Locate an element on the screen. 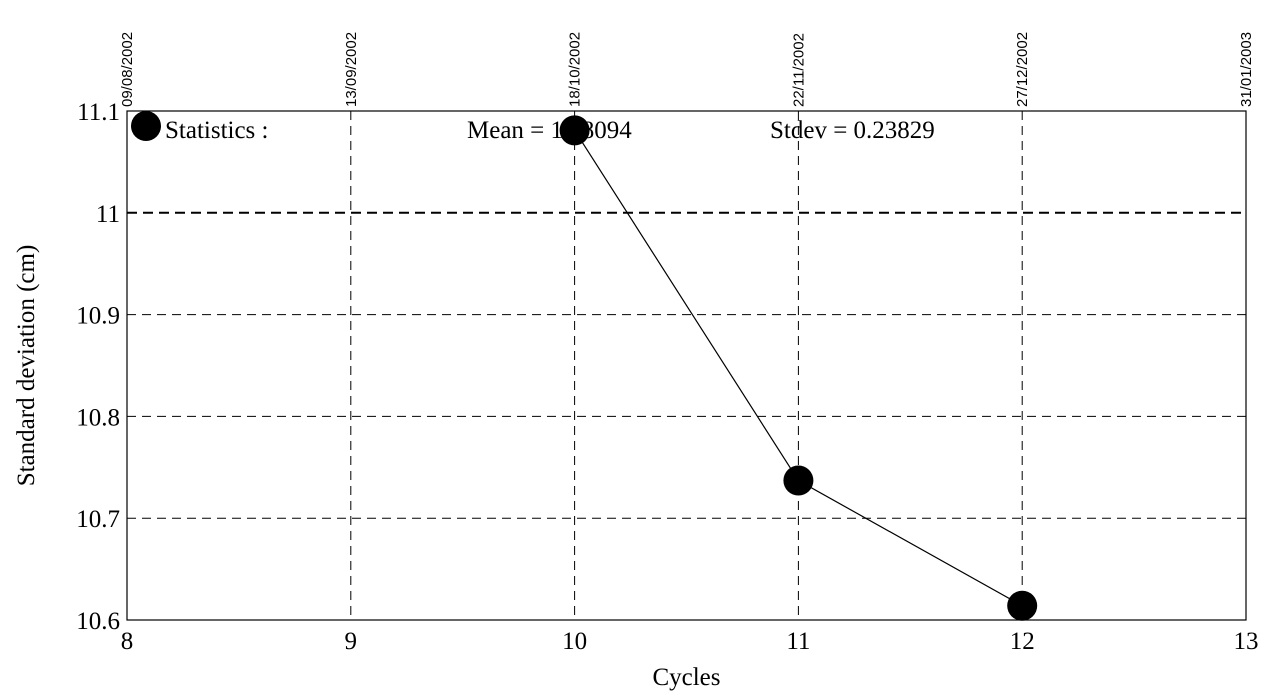 The height and width of the screenshot is (693, 1265). y-axis-title: Standard deviation (cm) is located at coordinates (26, 366).